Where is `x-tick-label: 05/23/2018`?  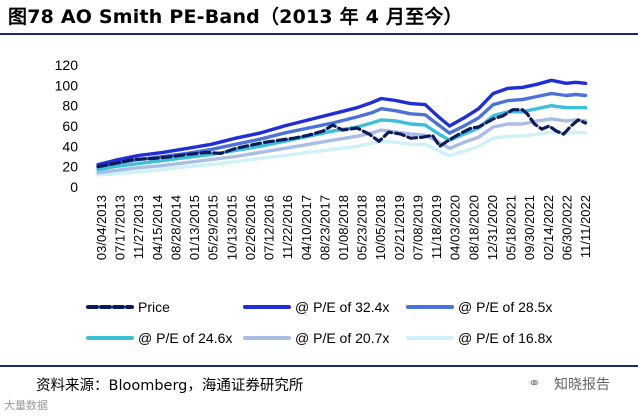 x-tick-label: 05/23/2018 is located at coordinates (362, 227).